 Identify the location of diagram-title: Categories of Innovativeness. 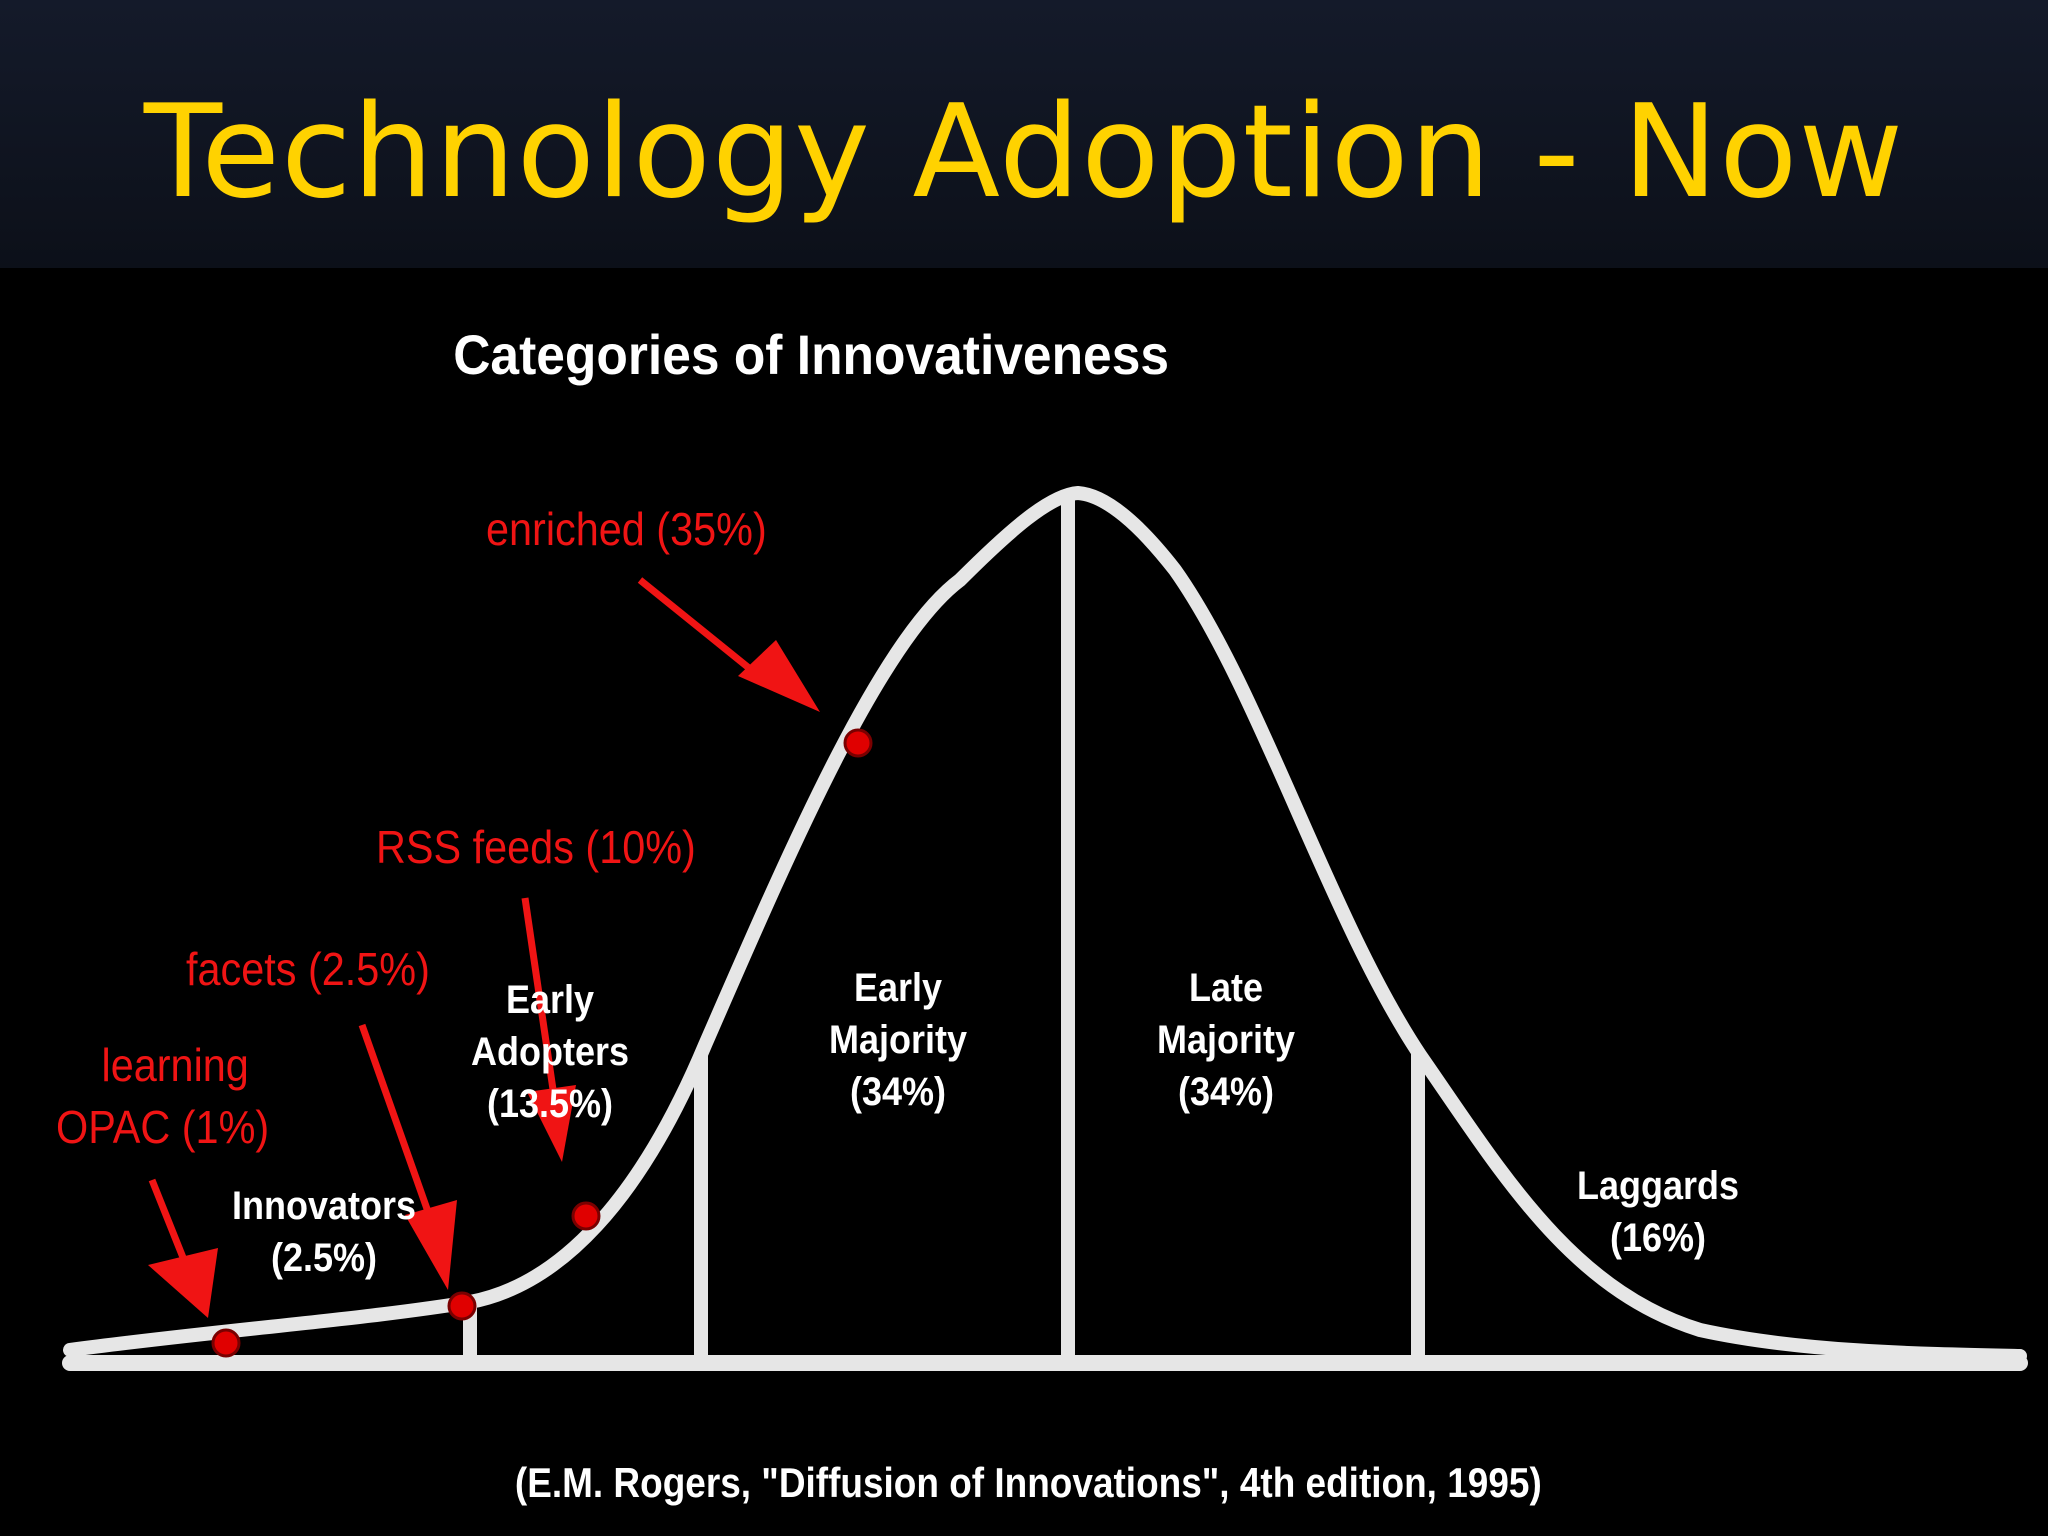
(811, 354).